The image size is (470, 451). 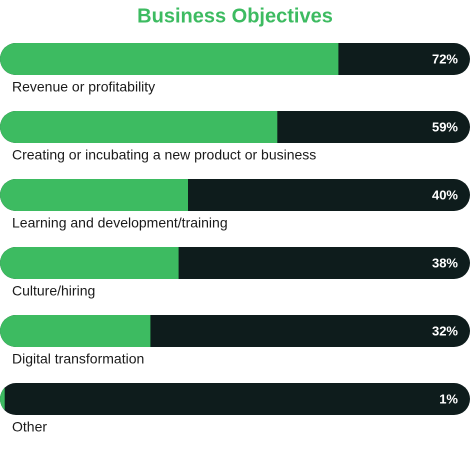 What do you see at coordinates (445, 126) in the screenshot?
I see `value-label: 59%` at bounding box center [445, 126].